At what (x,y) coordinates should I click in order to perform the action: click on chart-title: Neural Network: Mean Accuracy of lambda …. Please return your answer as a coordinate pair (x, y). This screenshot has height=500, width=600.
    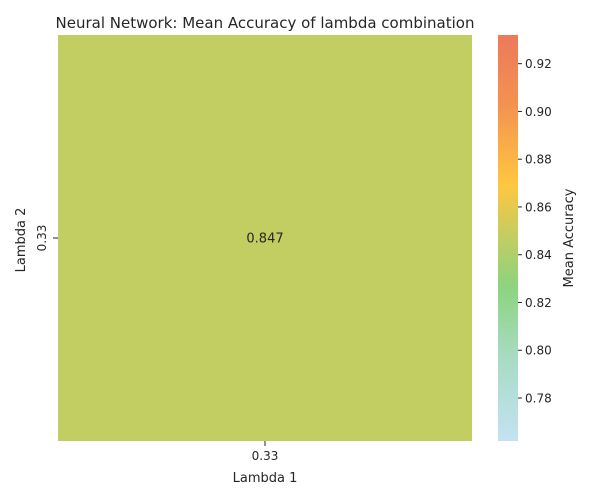
    Looking at the image, I should click on (265, 23).